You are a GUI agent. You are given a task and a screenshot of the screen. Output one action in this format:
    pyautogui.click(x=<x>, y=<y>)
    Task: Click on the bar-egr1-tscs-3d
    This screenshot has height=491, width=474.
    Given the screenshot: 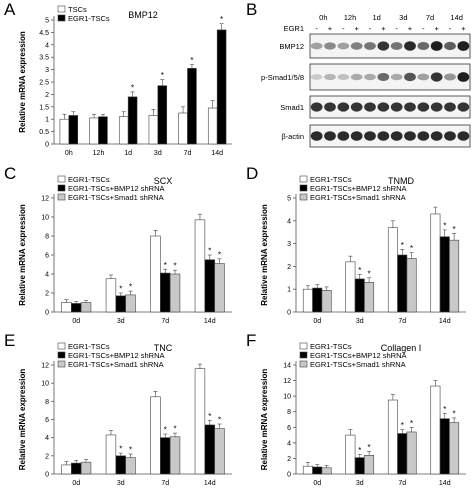 What is the action you would take?
    pyautogui.click(x=350, y=454)
    